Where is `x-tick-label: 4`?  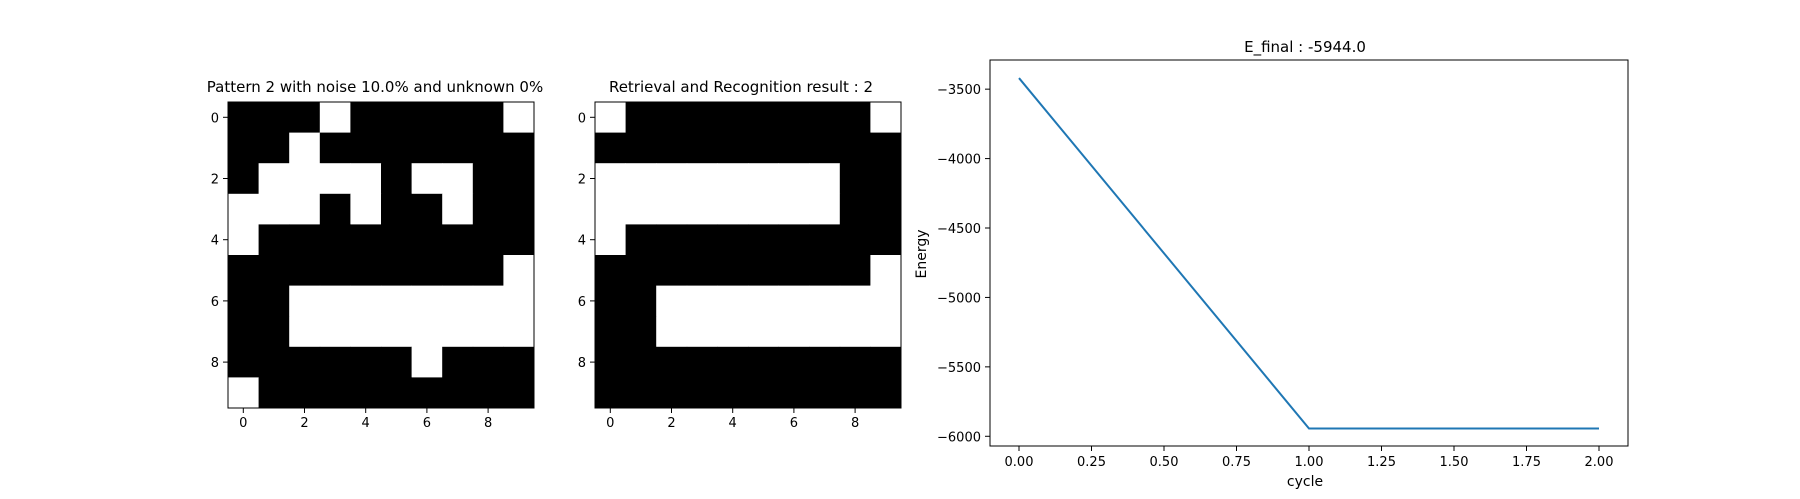 x-tick-label: 4 is located at coordinates (366, 423).